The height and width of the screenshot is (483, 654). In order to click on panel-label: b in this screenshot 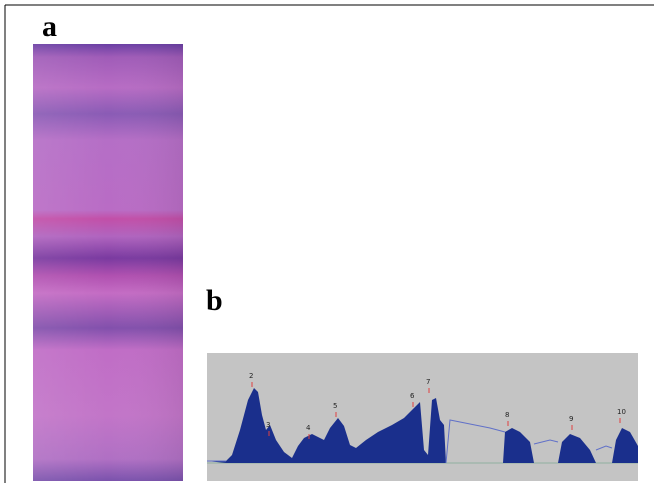, I will do `click(214, 300)`.